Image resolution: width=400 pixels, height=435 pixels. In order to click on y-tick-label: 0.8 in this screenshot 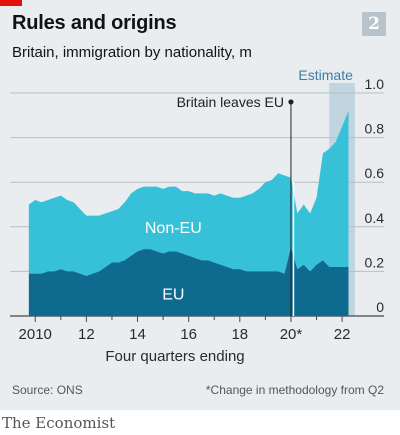, I will do `click(375, 129)`.